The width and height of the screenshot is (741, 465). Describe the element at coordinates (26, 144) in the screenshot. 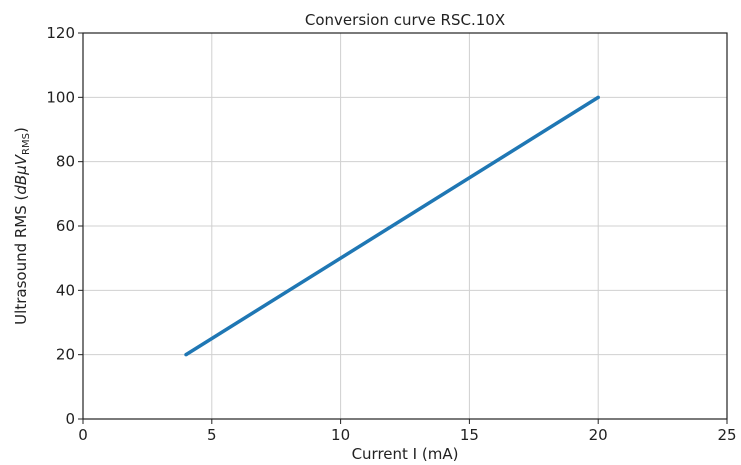

I see `y-axis-label-unit-subscript: RMS` at that location.